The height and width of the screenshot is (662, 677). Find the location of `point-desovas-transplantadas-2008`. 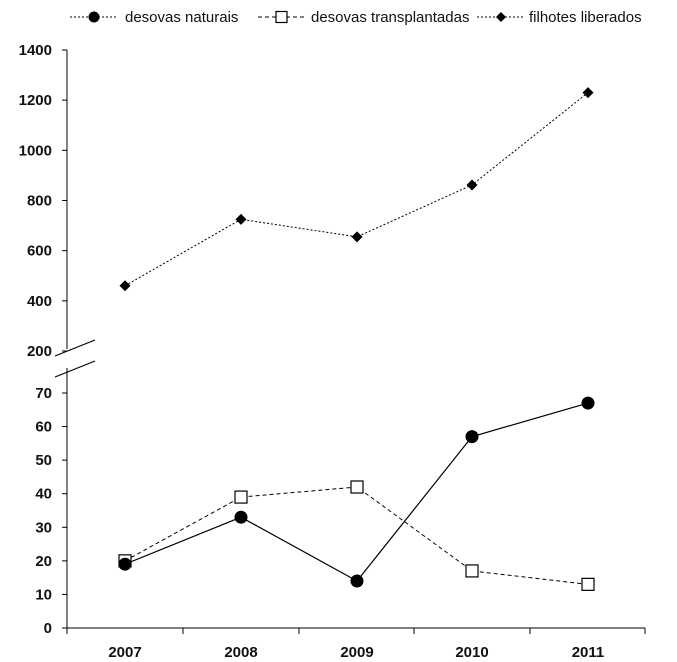

point-desovas-transplantadas-2008 is located at coordinates (241, 497).